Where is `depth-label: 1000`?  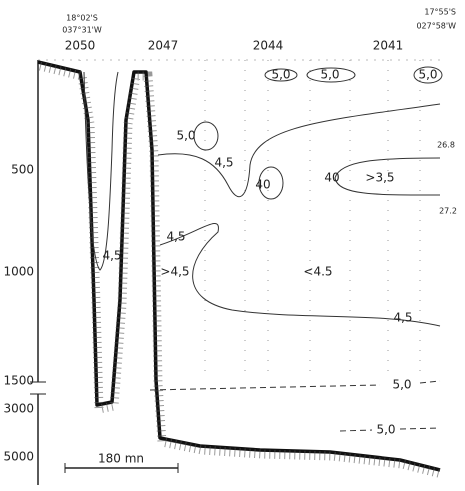 depth-label: 1000 is located at coordinates (18, 272).